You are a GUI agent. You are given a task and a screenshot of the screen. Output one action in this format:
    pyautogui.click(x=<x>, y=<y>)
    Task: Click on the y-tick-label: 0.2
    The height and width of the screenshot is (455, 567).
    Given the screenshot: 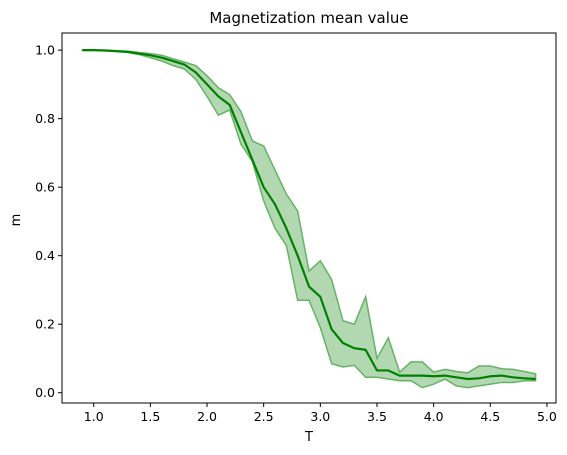 What is the action you would take?
    pyautogui.click(x=45, y=324)
    